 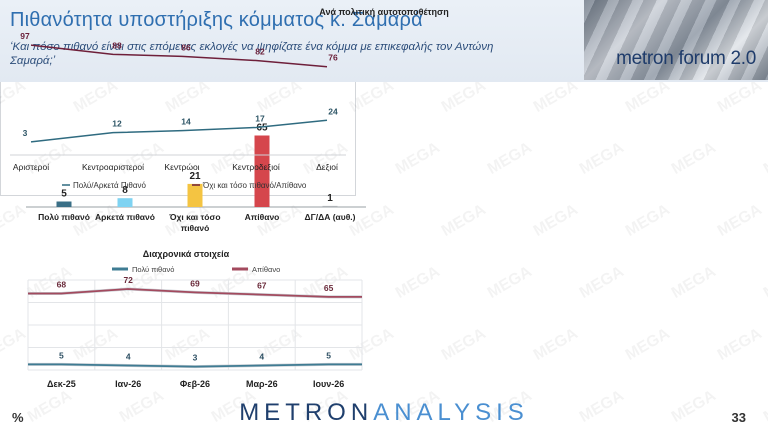 I want to click on category-label: Όχι και τόσο, so click(x=194, y=217).